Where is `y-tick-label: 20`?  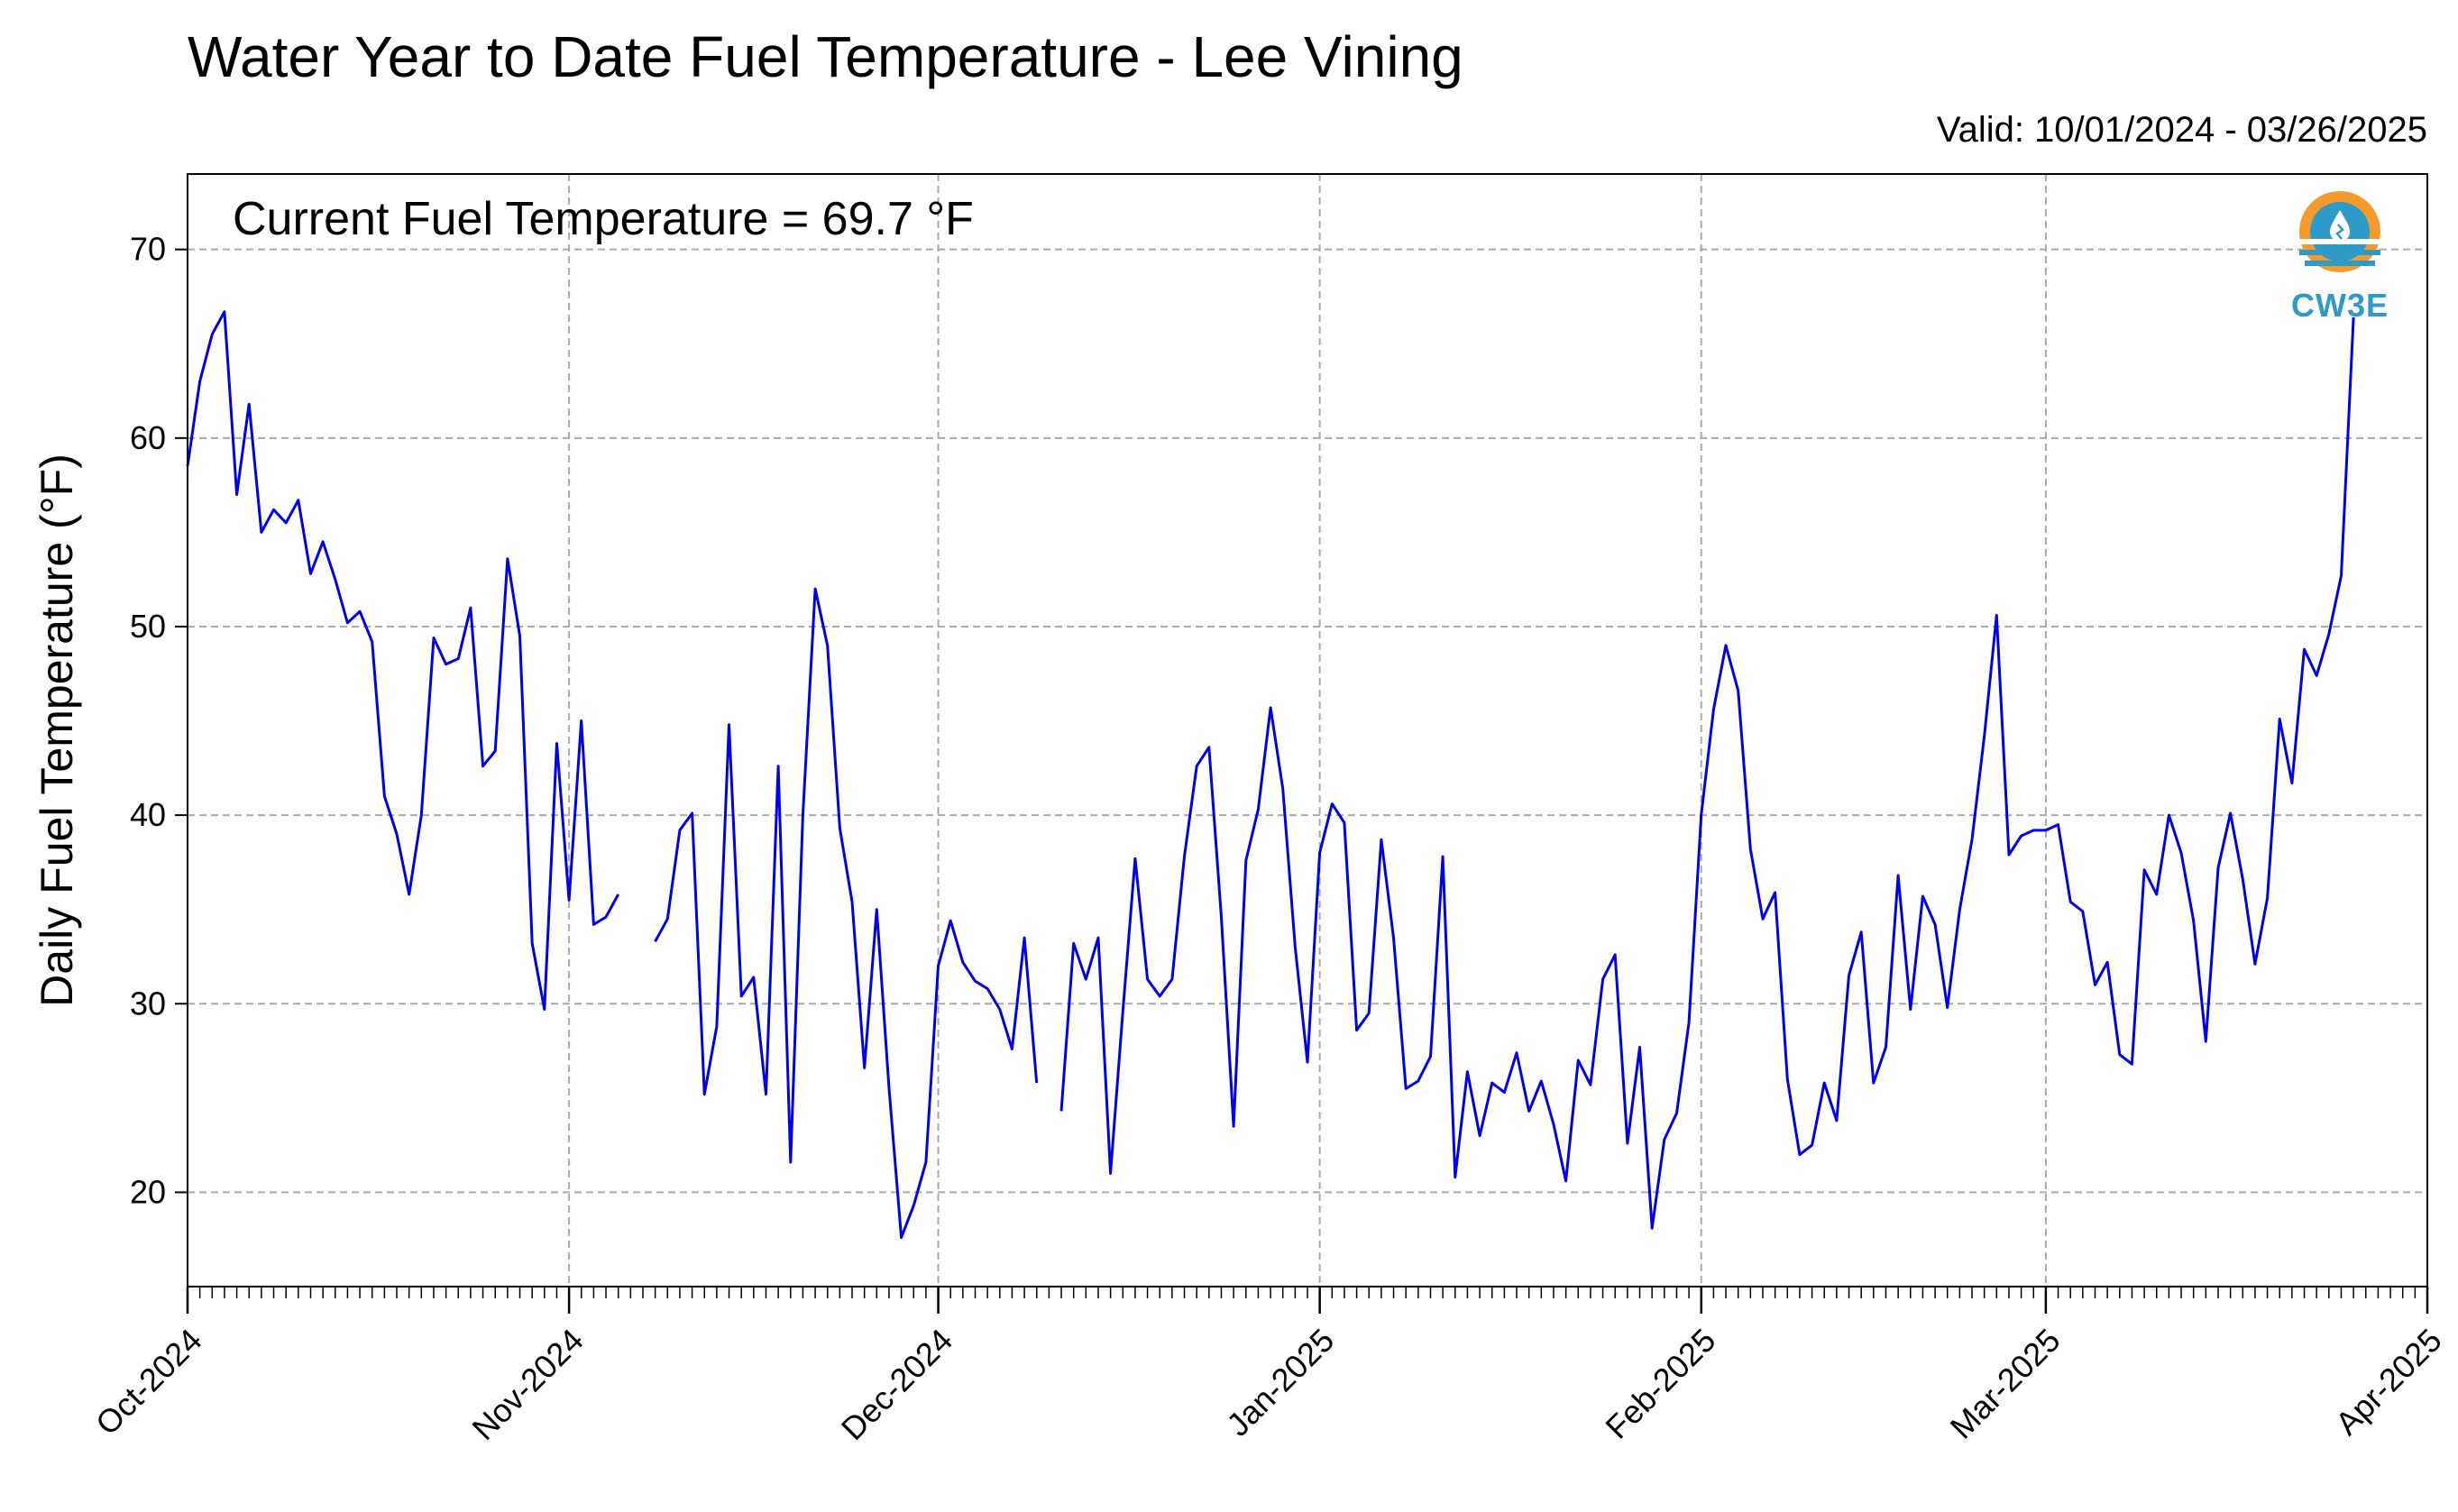 y-tick-label: 20 is located at coordinates (148, 1191).